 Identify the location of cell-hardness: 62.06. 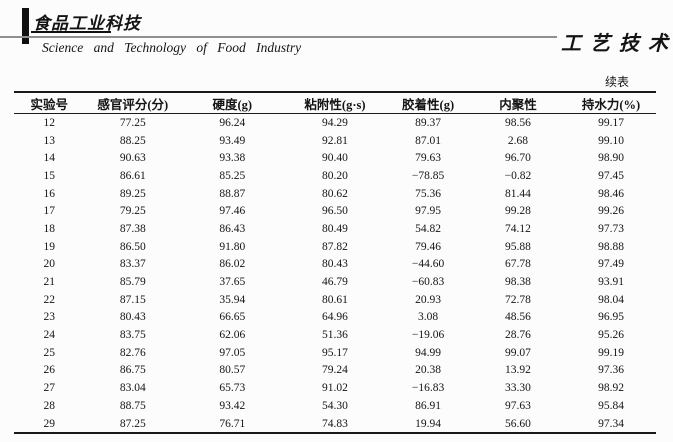
(232, 335).